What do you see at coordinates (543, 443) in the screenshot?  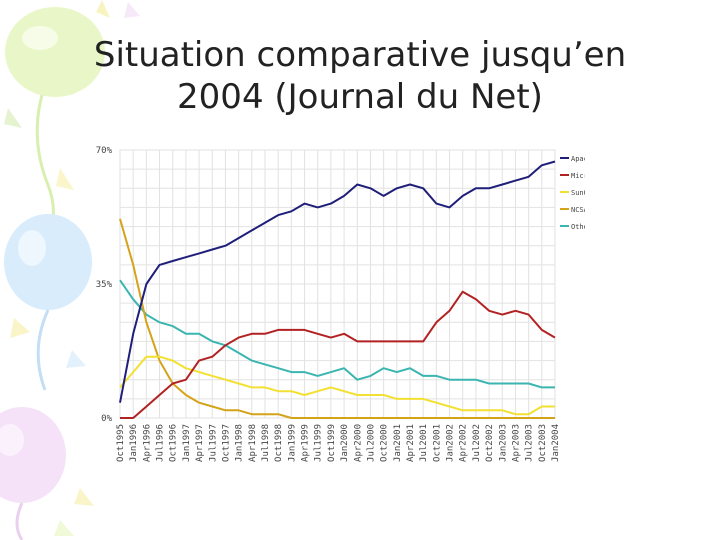 I see `x-tick-label: Oct2003` at bounding box center [543, 443].